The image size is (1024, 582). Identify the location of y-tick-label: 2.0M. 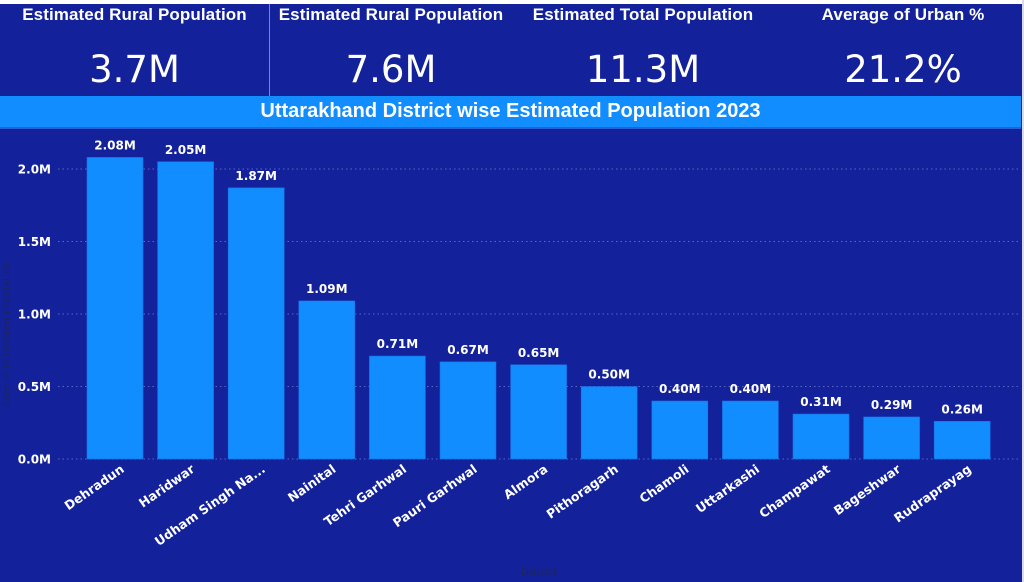
(34, 170).